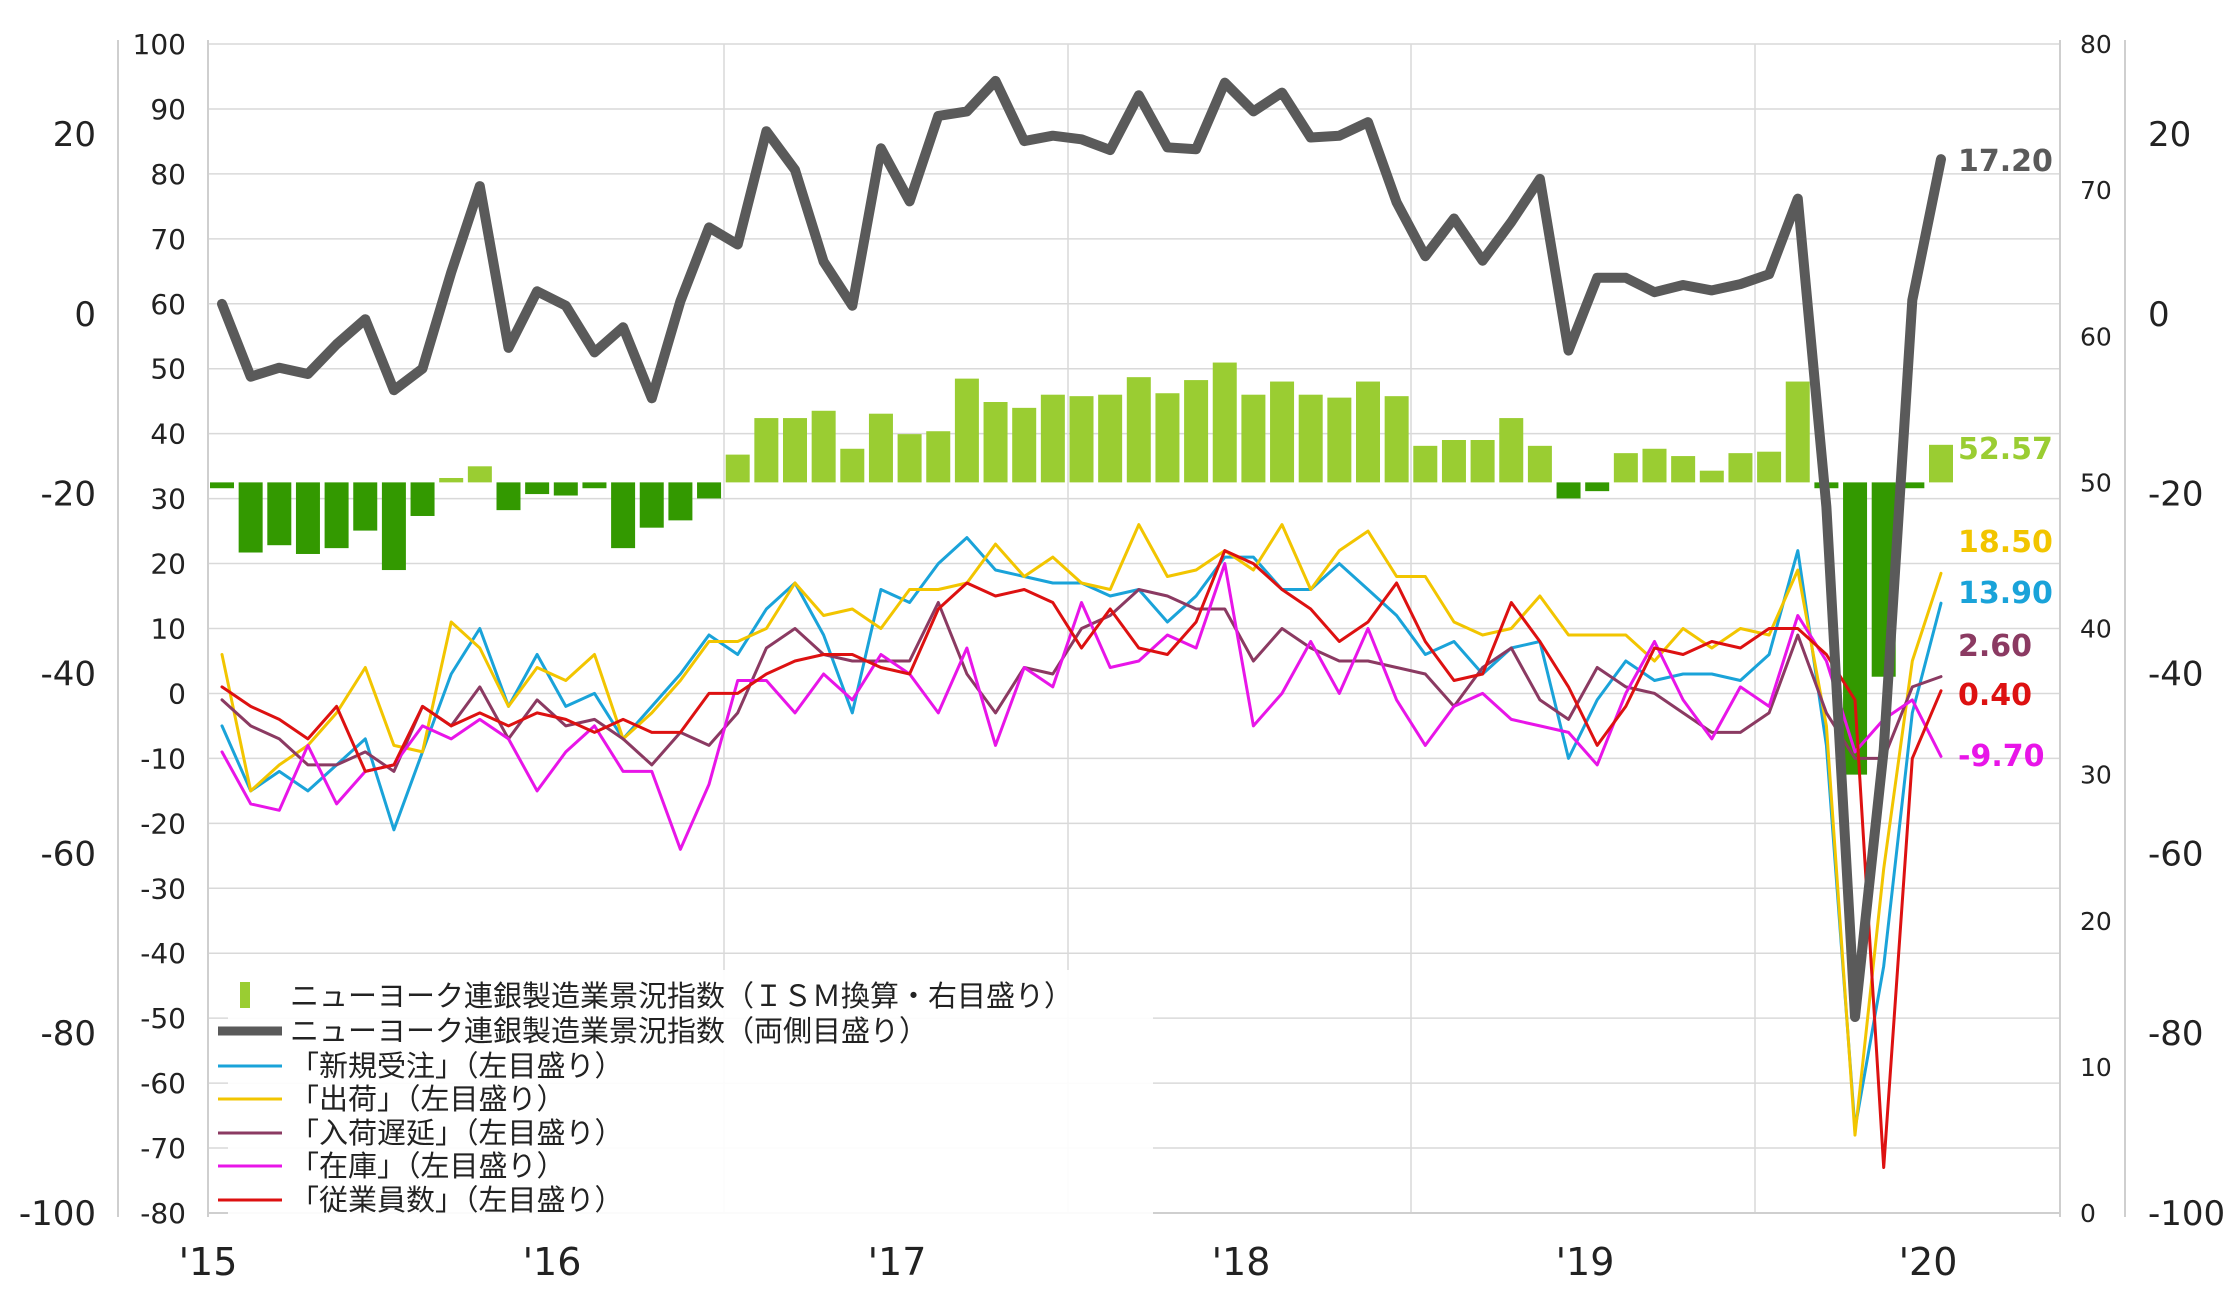 The image size is (2235, 1306). I want to click on tick-outer-right: -80, so click(2176, 1034).